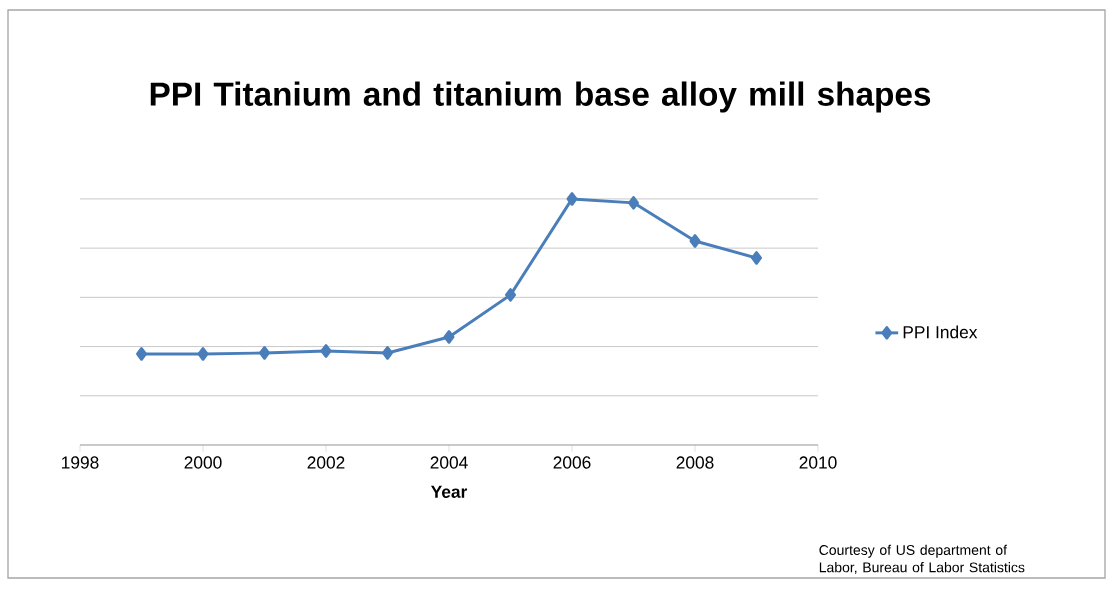  Describe the element at coordinates (80, 462) in the screenshot. I see `x-tick-label: 1998` at that location.